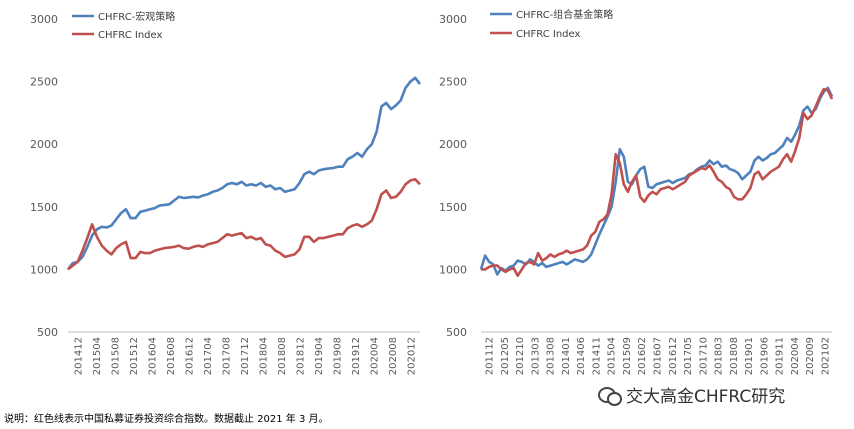  What do you see at coordinates (338, 356) in the screenshot?
I see `x-tick-label: 201908` at bounding box center [338, 356].